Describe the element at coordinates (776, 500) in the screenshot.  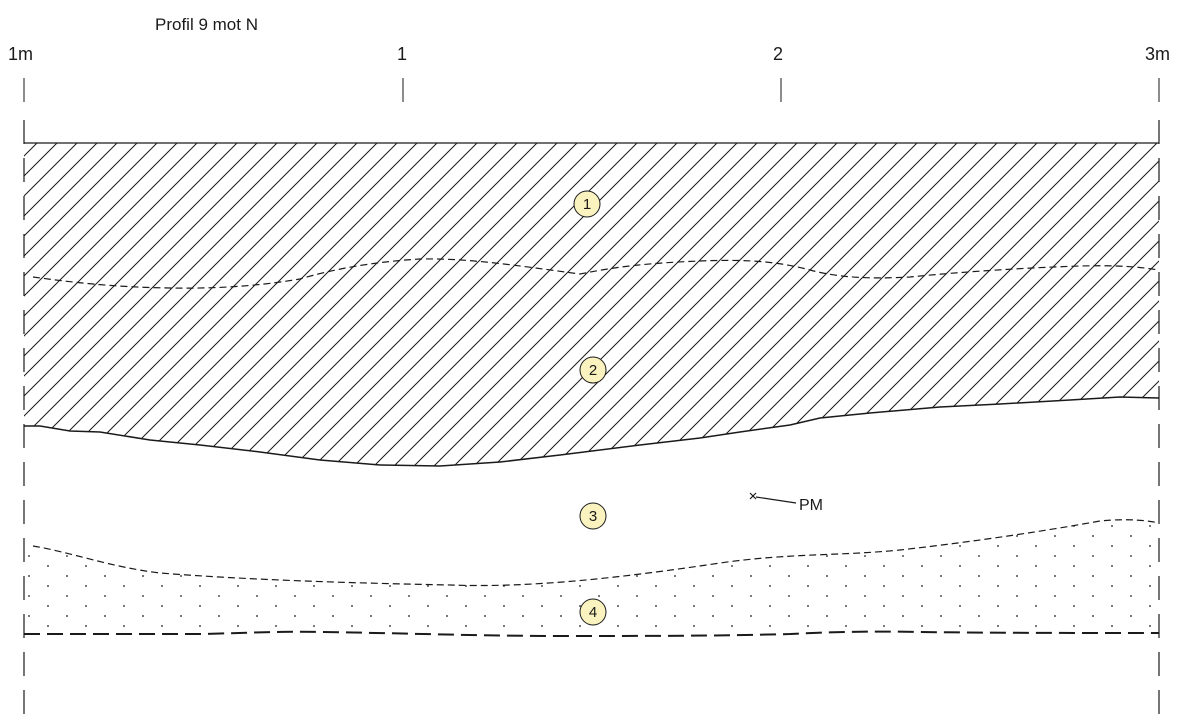
I see `pm-leader-line` at that location.